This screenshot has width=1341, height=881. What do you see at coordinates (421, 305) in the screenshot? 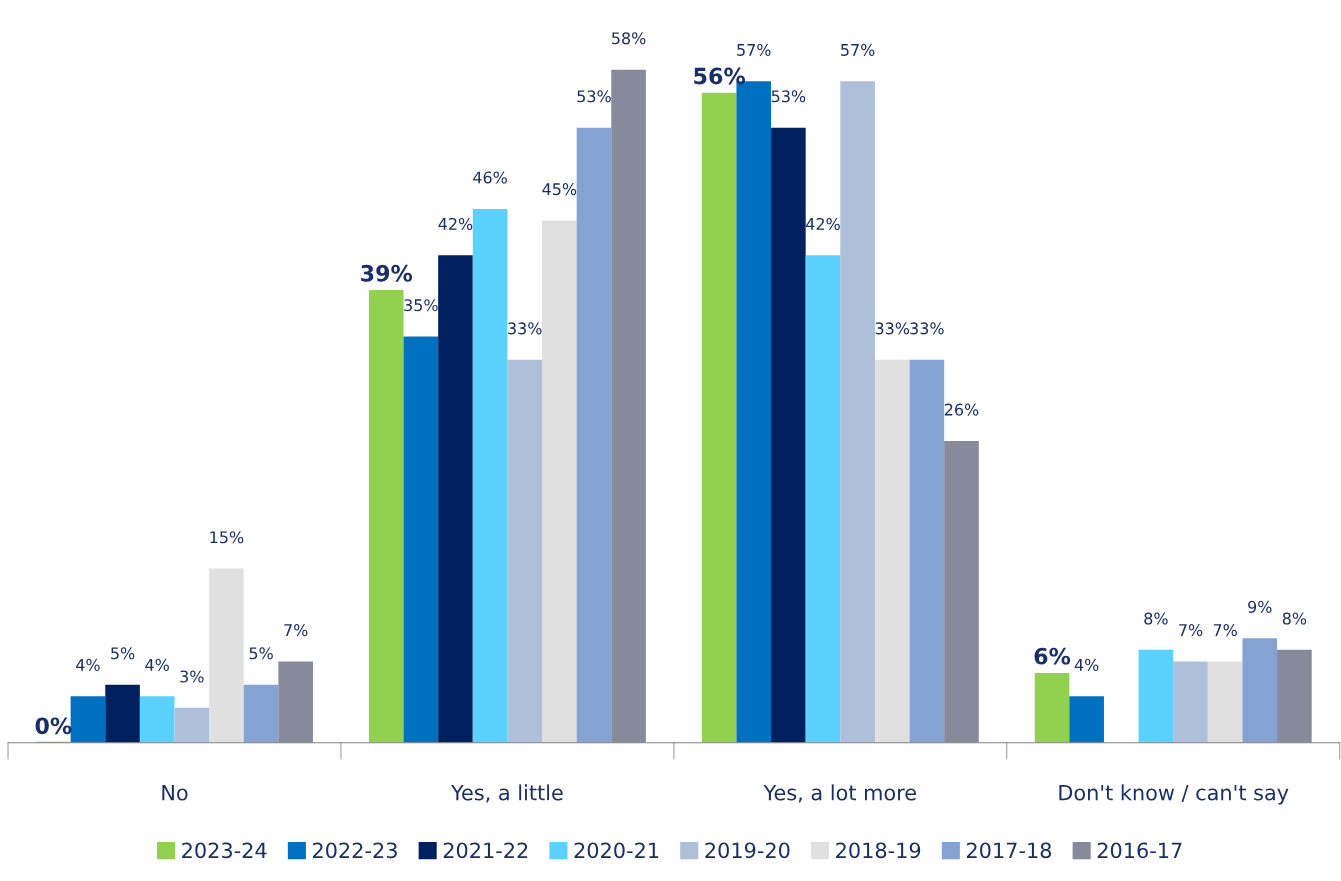
I see `data-label: 35%` at bounding box center [421, 305].